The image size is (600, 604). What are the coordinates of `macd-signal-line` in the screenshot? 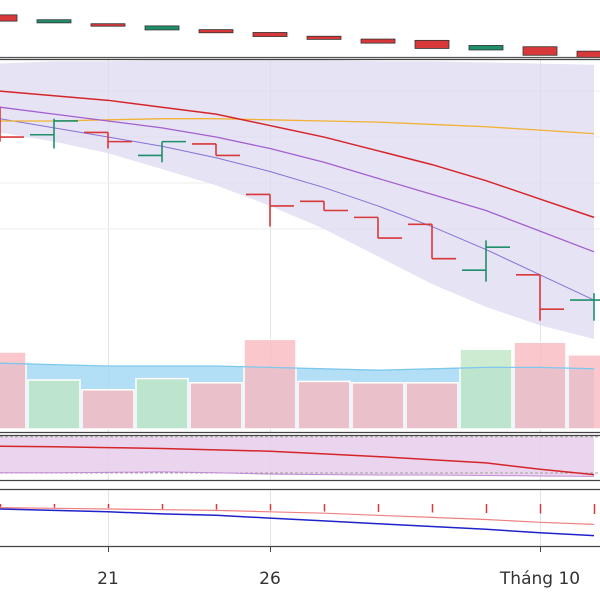 It's located at (297, 516).